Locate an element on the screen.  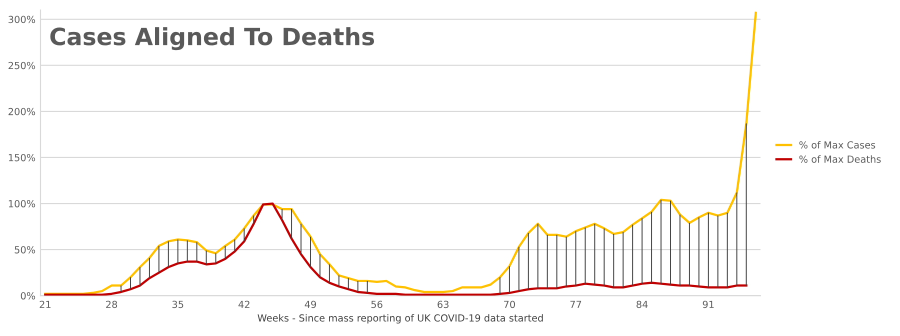
x-tick-label: 21 is located at coordinates (45, 304).